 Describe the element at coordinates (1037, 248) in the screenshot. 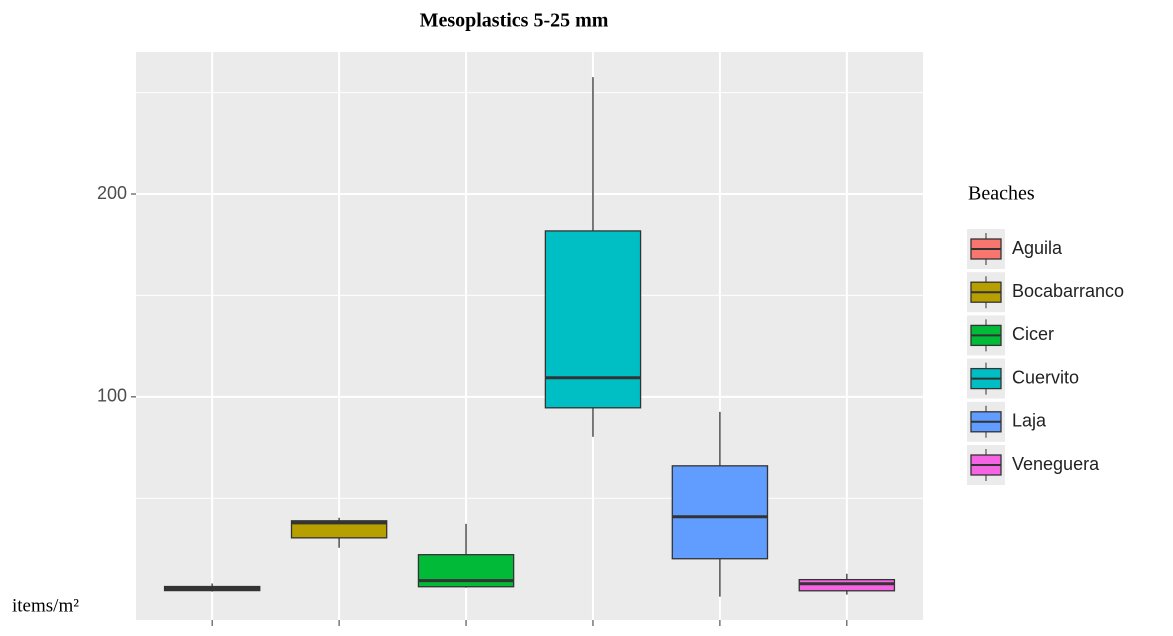

I see `legend-label: Aguila` at that location.